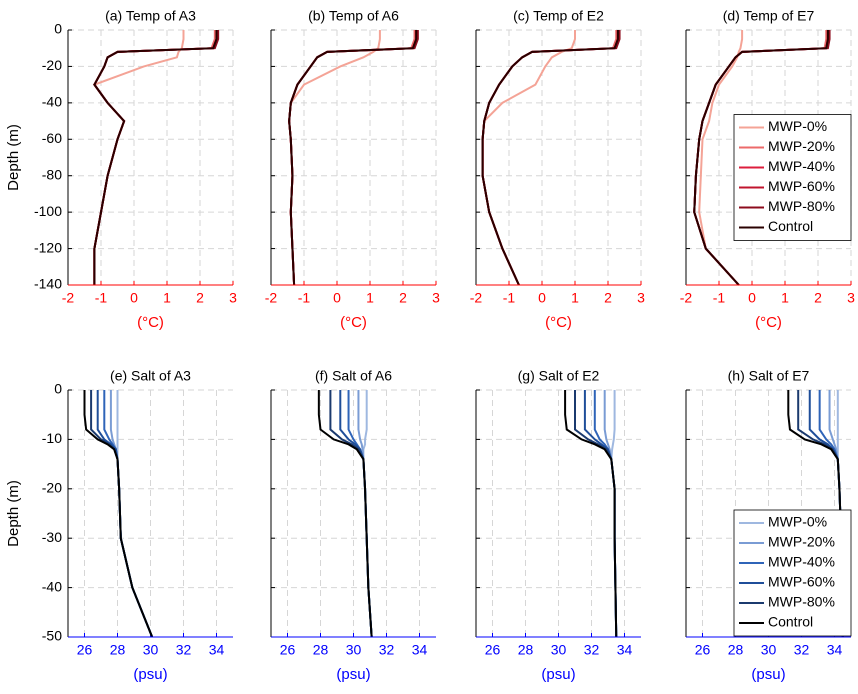 This screenshot has width=858, height=694. Describe the element at coordinates (769, 16) in the screenshot. I see `panel-title: (d) Temp of E7` at that location.